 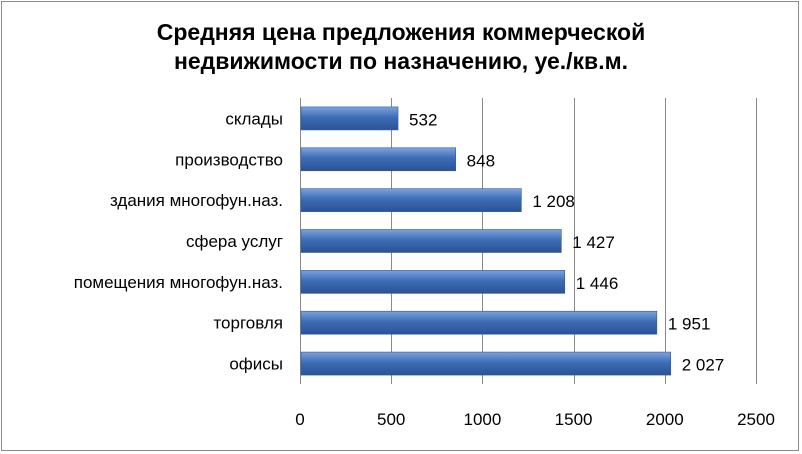 What do you see at coordinates (401, 61) in the screenshot?
I see `chart-title-line-2: недвижимости по назначению, уе./кв.м.` at bounding box center [401, 61].